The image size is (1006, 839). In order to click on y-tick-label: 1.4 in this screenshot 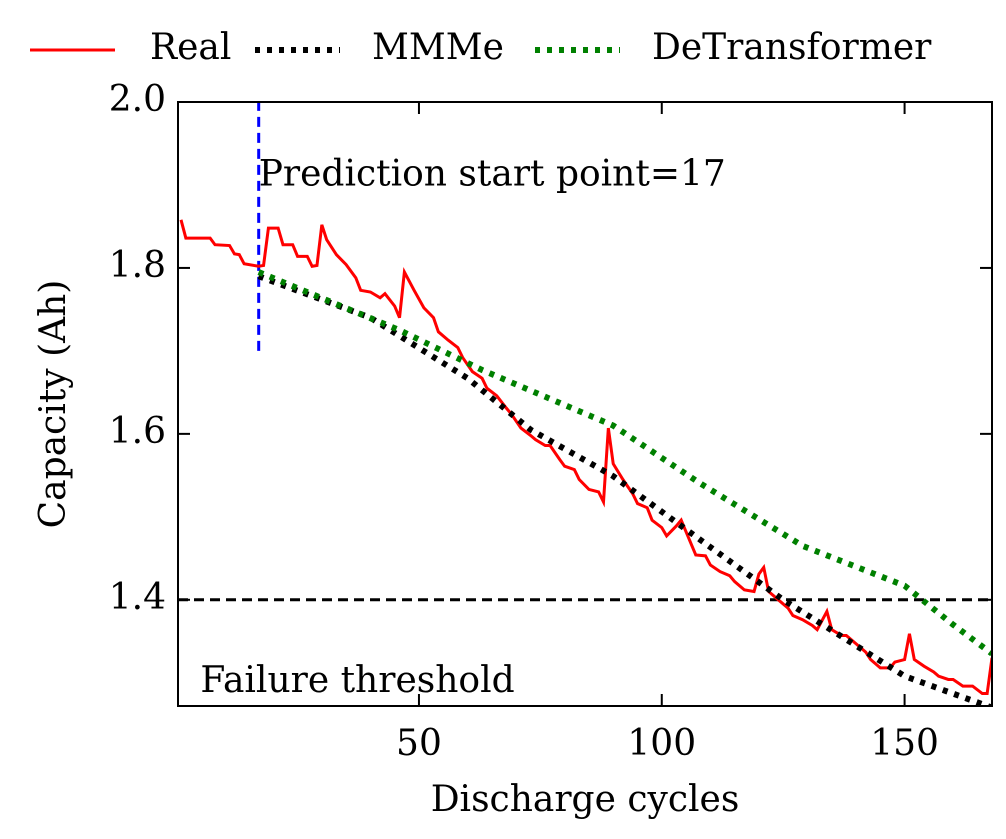, I will do `click(137, 597)`.